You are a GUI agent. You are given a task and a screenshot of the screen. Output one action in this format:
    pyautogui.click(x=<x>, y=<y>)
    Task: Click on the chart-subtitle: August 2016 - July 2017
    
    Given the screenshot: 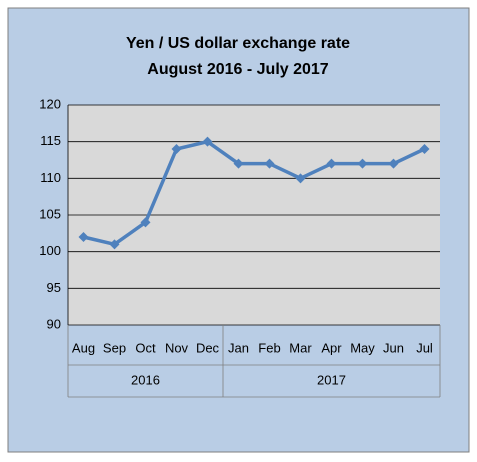 What is the action you would take?
    pyautogui.click(x=238, y=69)
    